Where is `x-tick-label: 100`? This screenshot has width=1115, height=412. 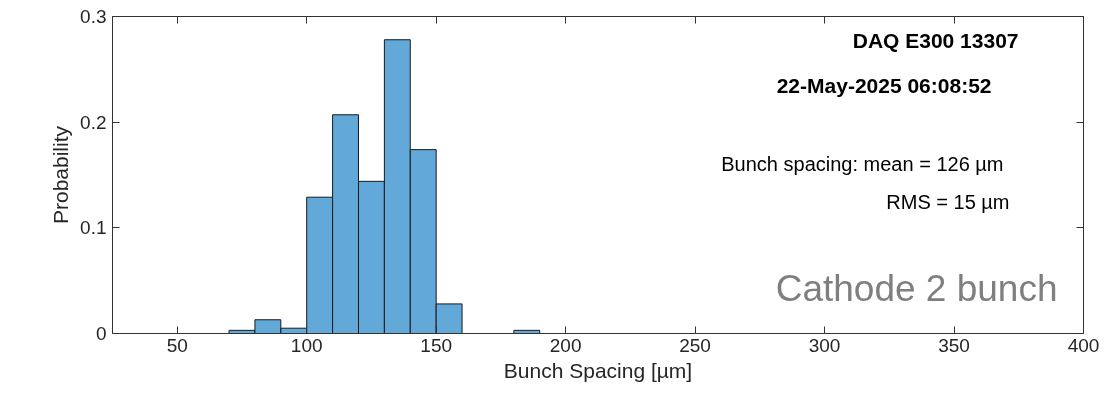
x-tick-label: 100 is located at coordinates (306, 345).